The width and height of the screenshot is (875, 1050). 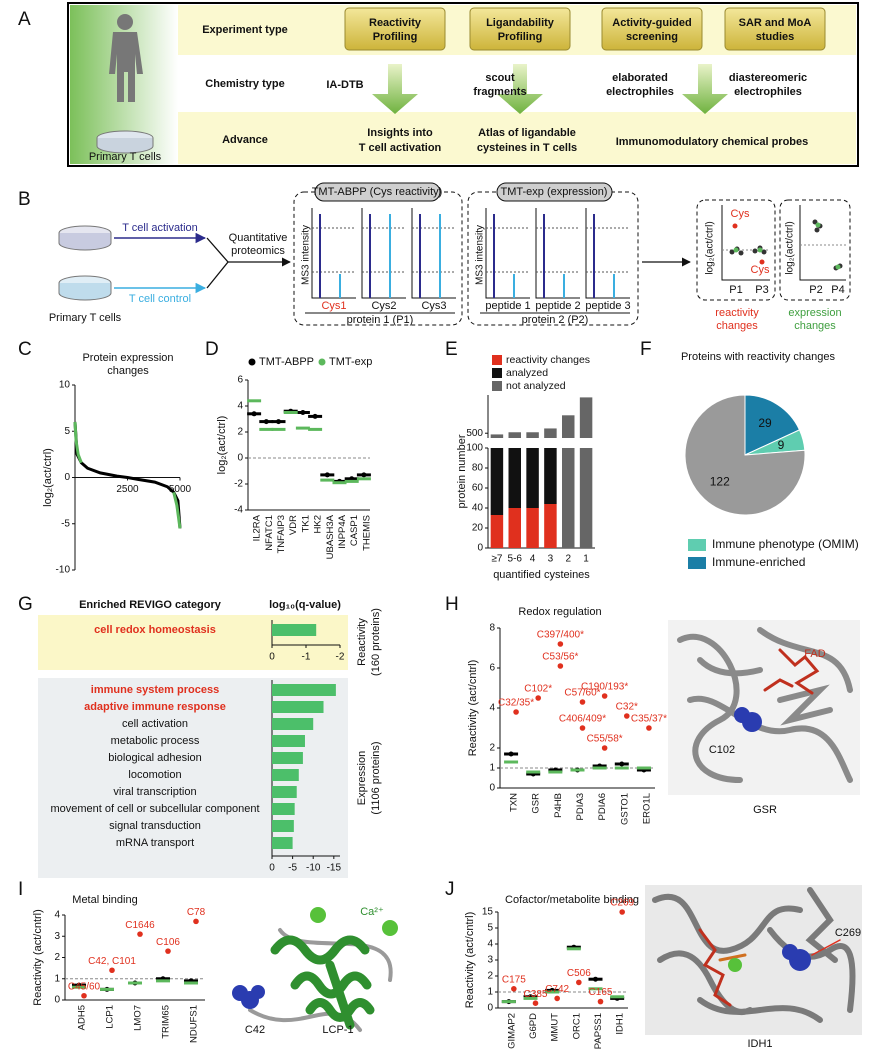 What do you see at coordinates (712, 142) in the screenshot?
I see `advance-label: Immunomodulatory chemical probes` at bounding box center [712, 142].